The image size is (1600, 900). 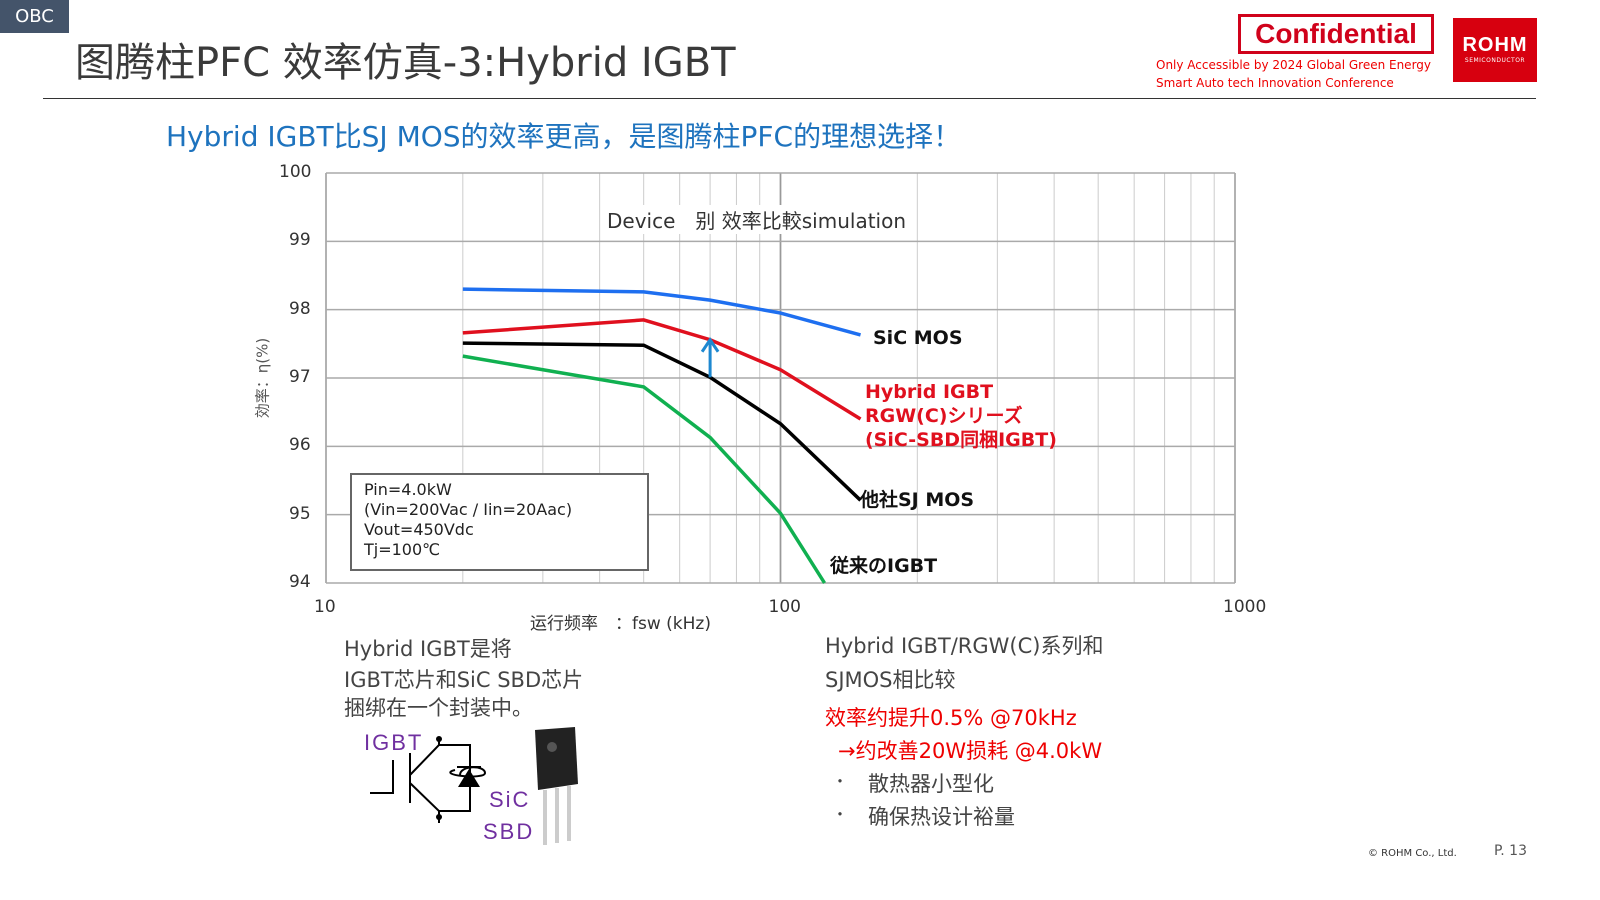 I want to click on sic-label: SiC, so click(x=510, y=799).